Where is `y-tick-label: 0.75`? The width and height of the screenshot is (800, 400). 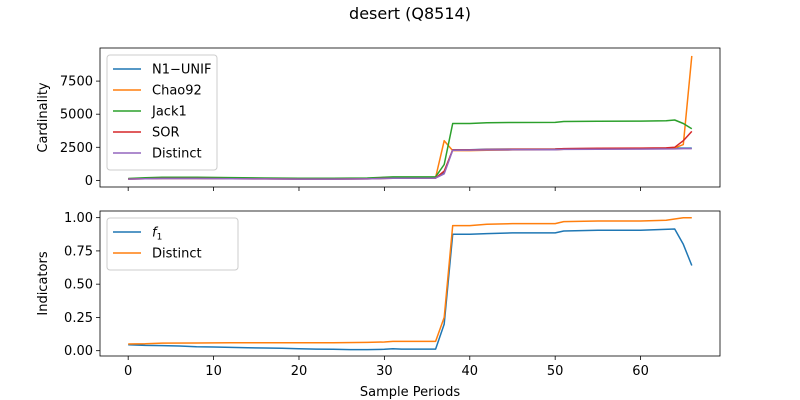
y-tick-label: 0.75 is located at coordinates (78, 251).